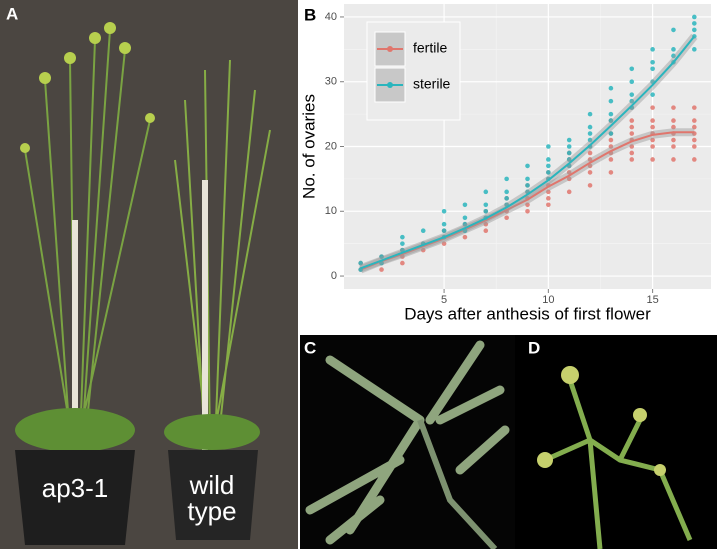 This screenshot has height=549, width=717. What do you see at coordinates (75, 497) in the screenshot?
I see `pot-left` at bounding box center [75, 497].